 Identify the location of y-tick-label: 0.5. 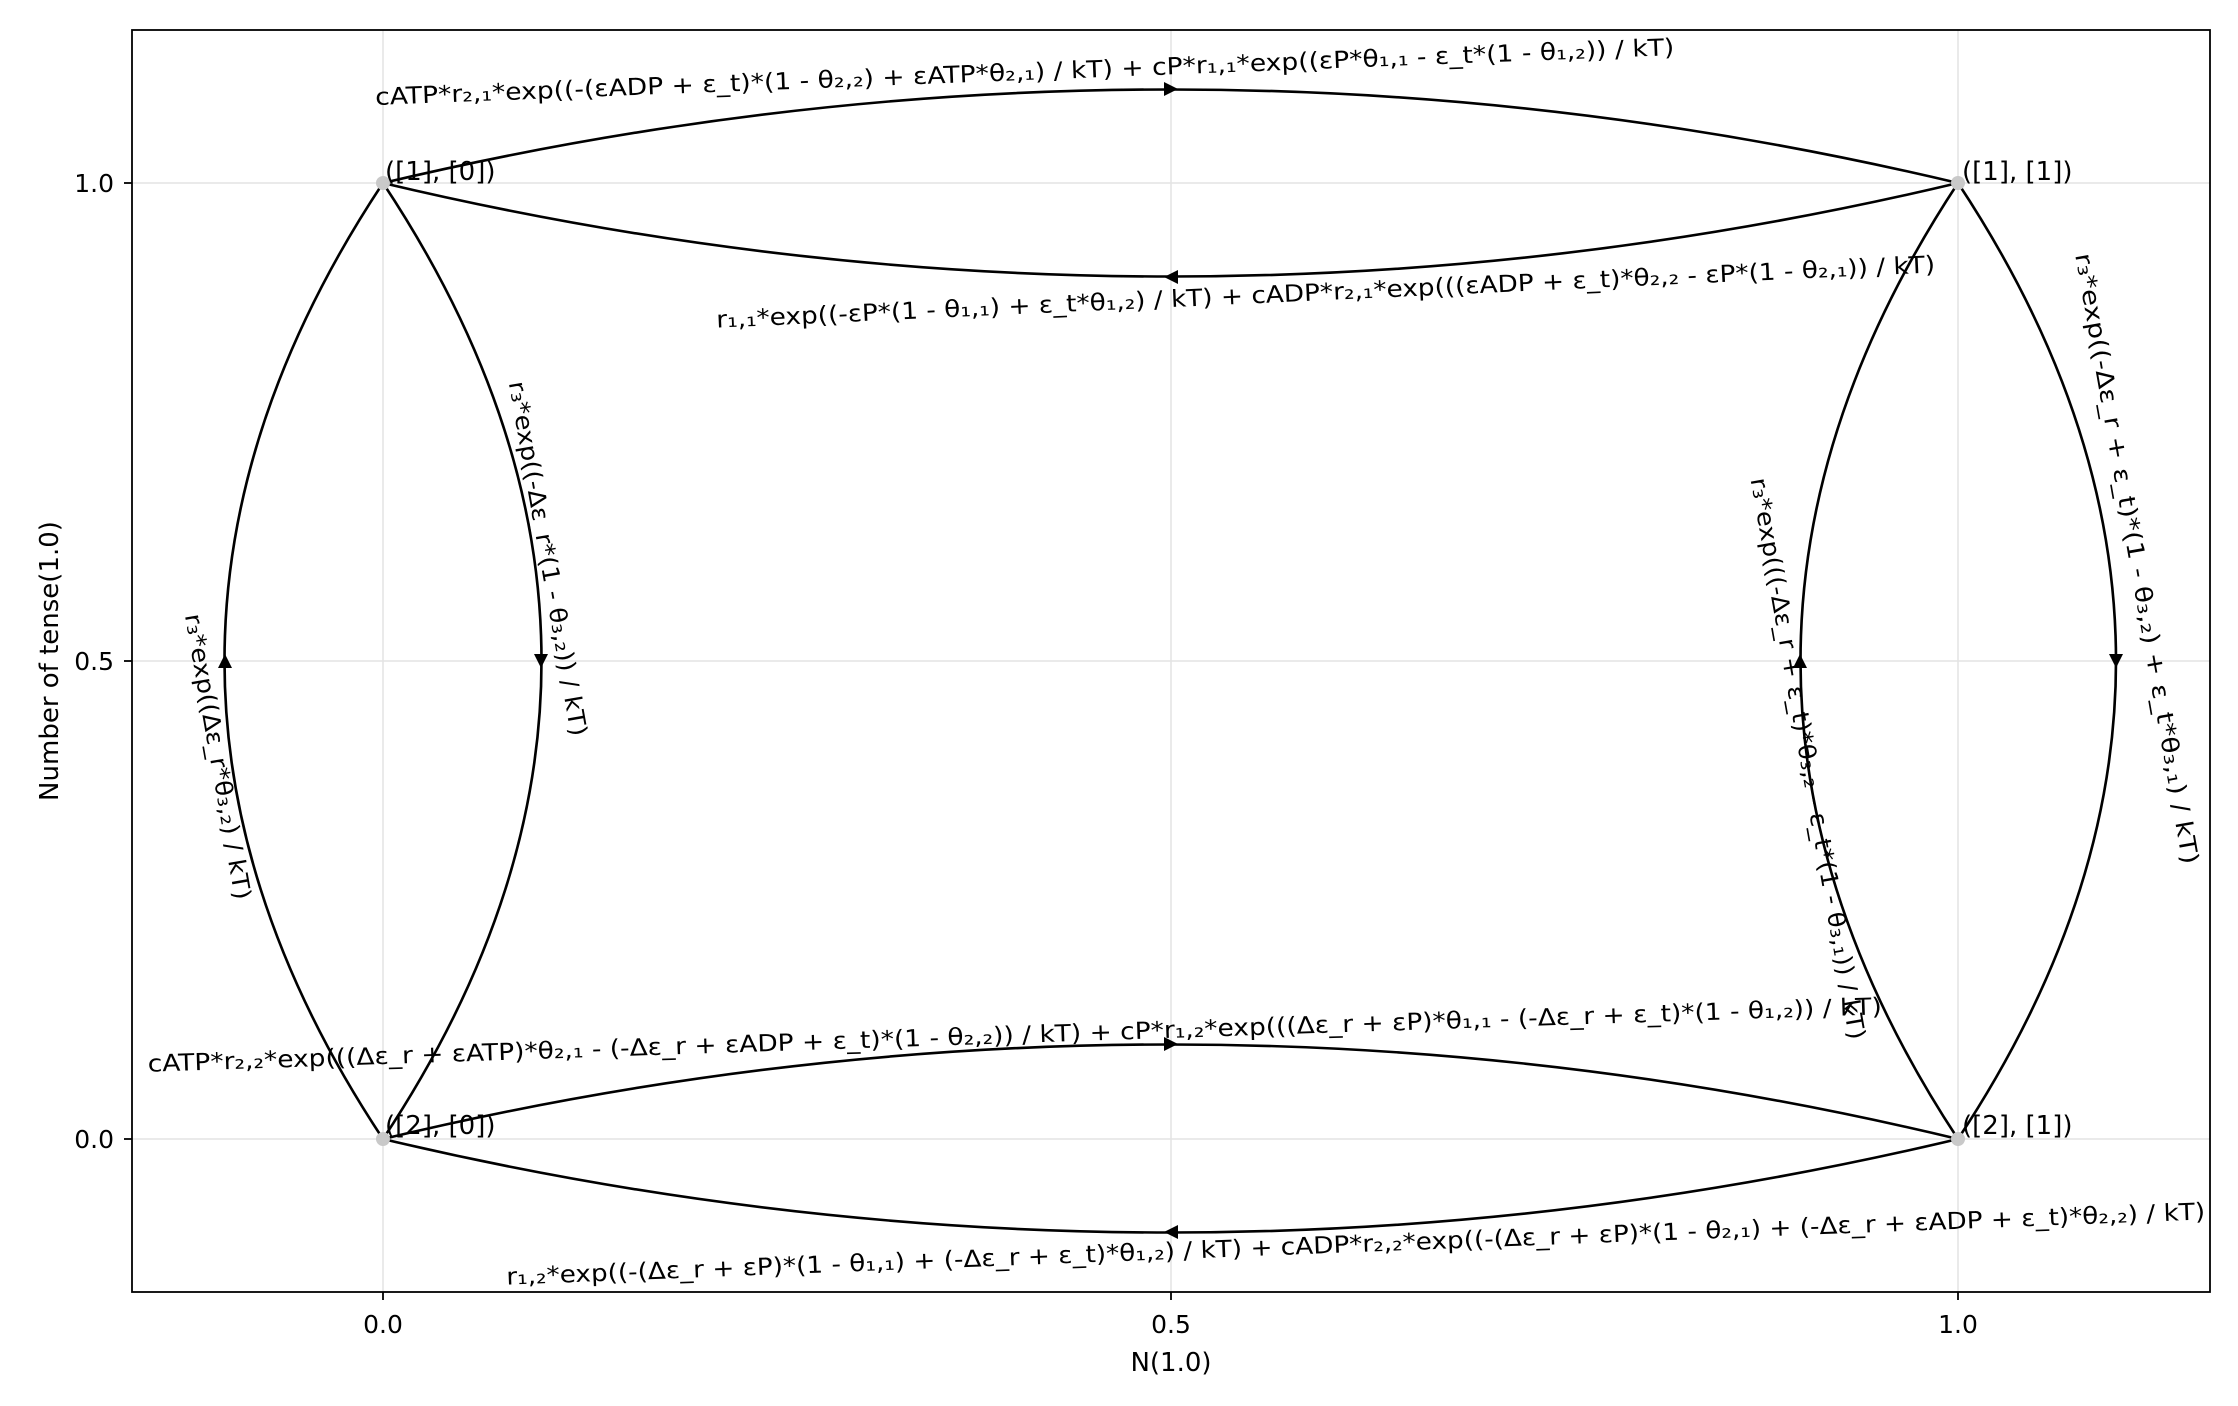
(94, 661).